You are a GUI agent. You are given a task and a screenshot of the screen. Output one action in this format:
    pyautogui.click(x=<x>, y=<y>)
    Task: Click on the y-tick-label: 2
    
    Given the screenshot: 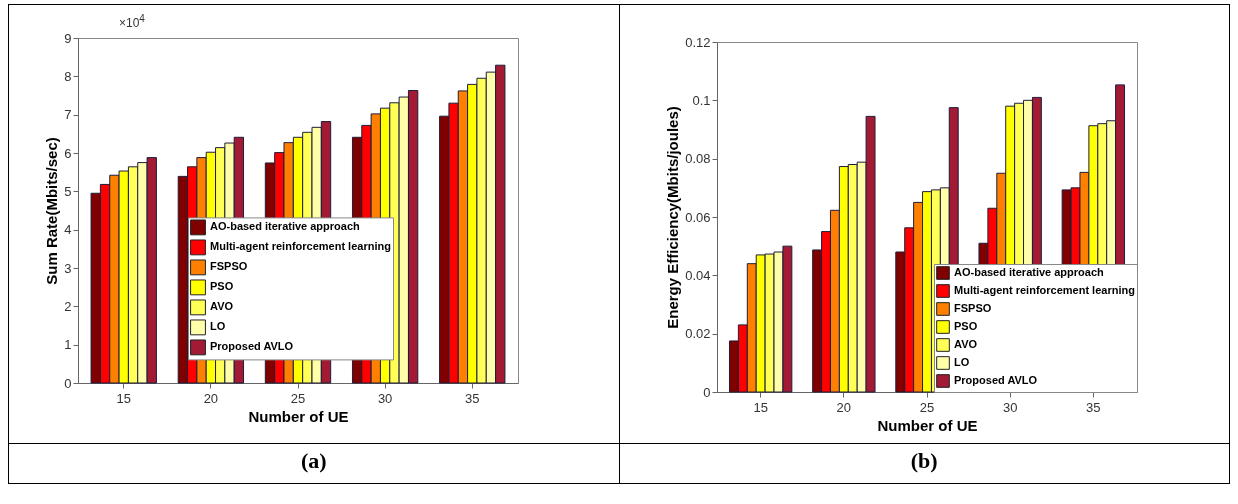 What is the action you would take?
    pyautogui.click(x=68, y=306)
    